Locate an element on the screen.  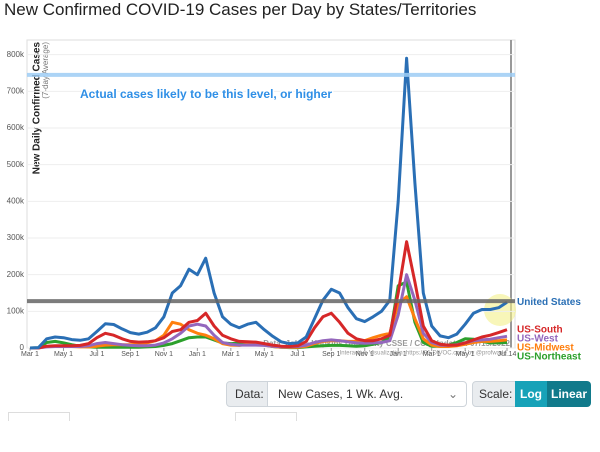
x-tick-label: Jul 14 is located at coordinates (507, 354).